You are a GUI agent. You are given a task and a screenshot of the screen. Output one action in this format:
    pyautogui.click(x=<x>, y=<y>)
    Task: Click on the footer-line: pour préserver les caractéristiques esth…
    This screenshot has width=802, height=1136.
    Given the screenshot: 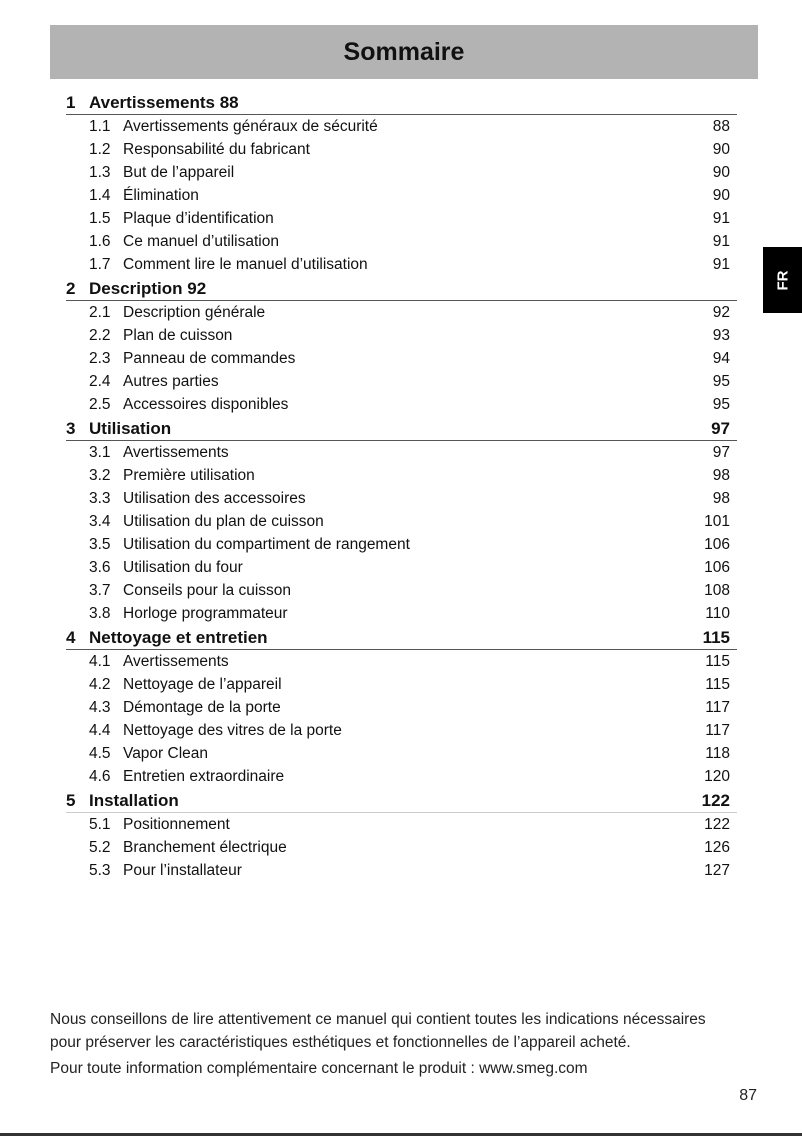 What is the action you would take?
    pyautogui.click(x=340, y=1042)
    